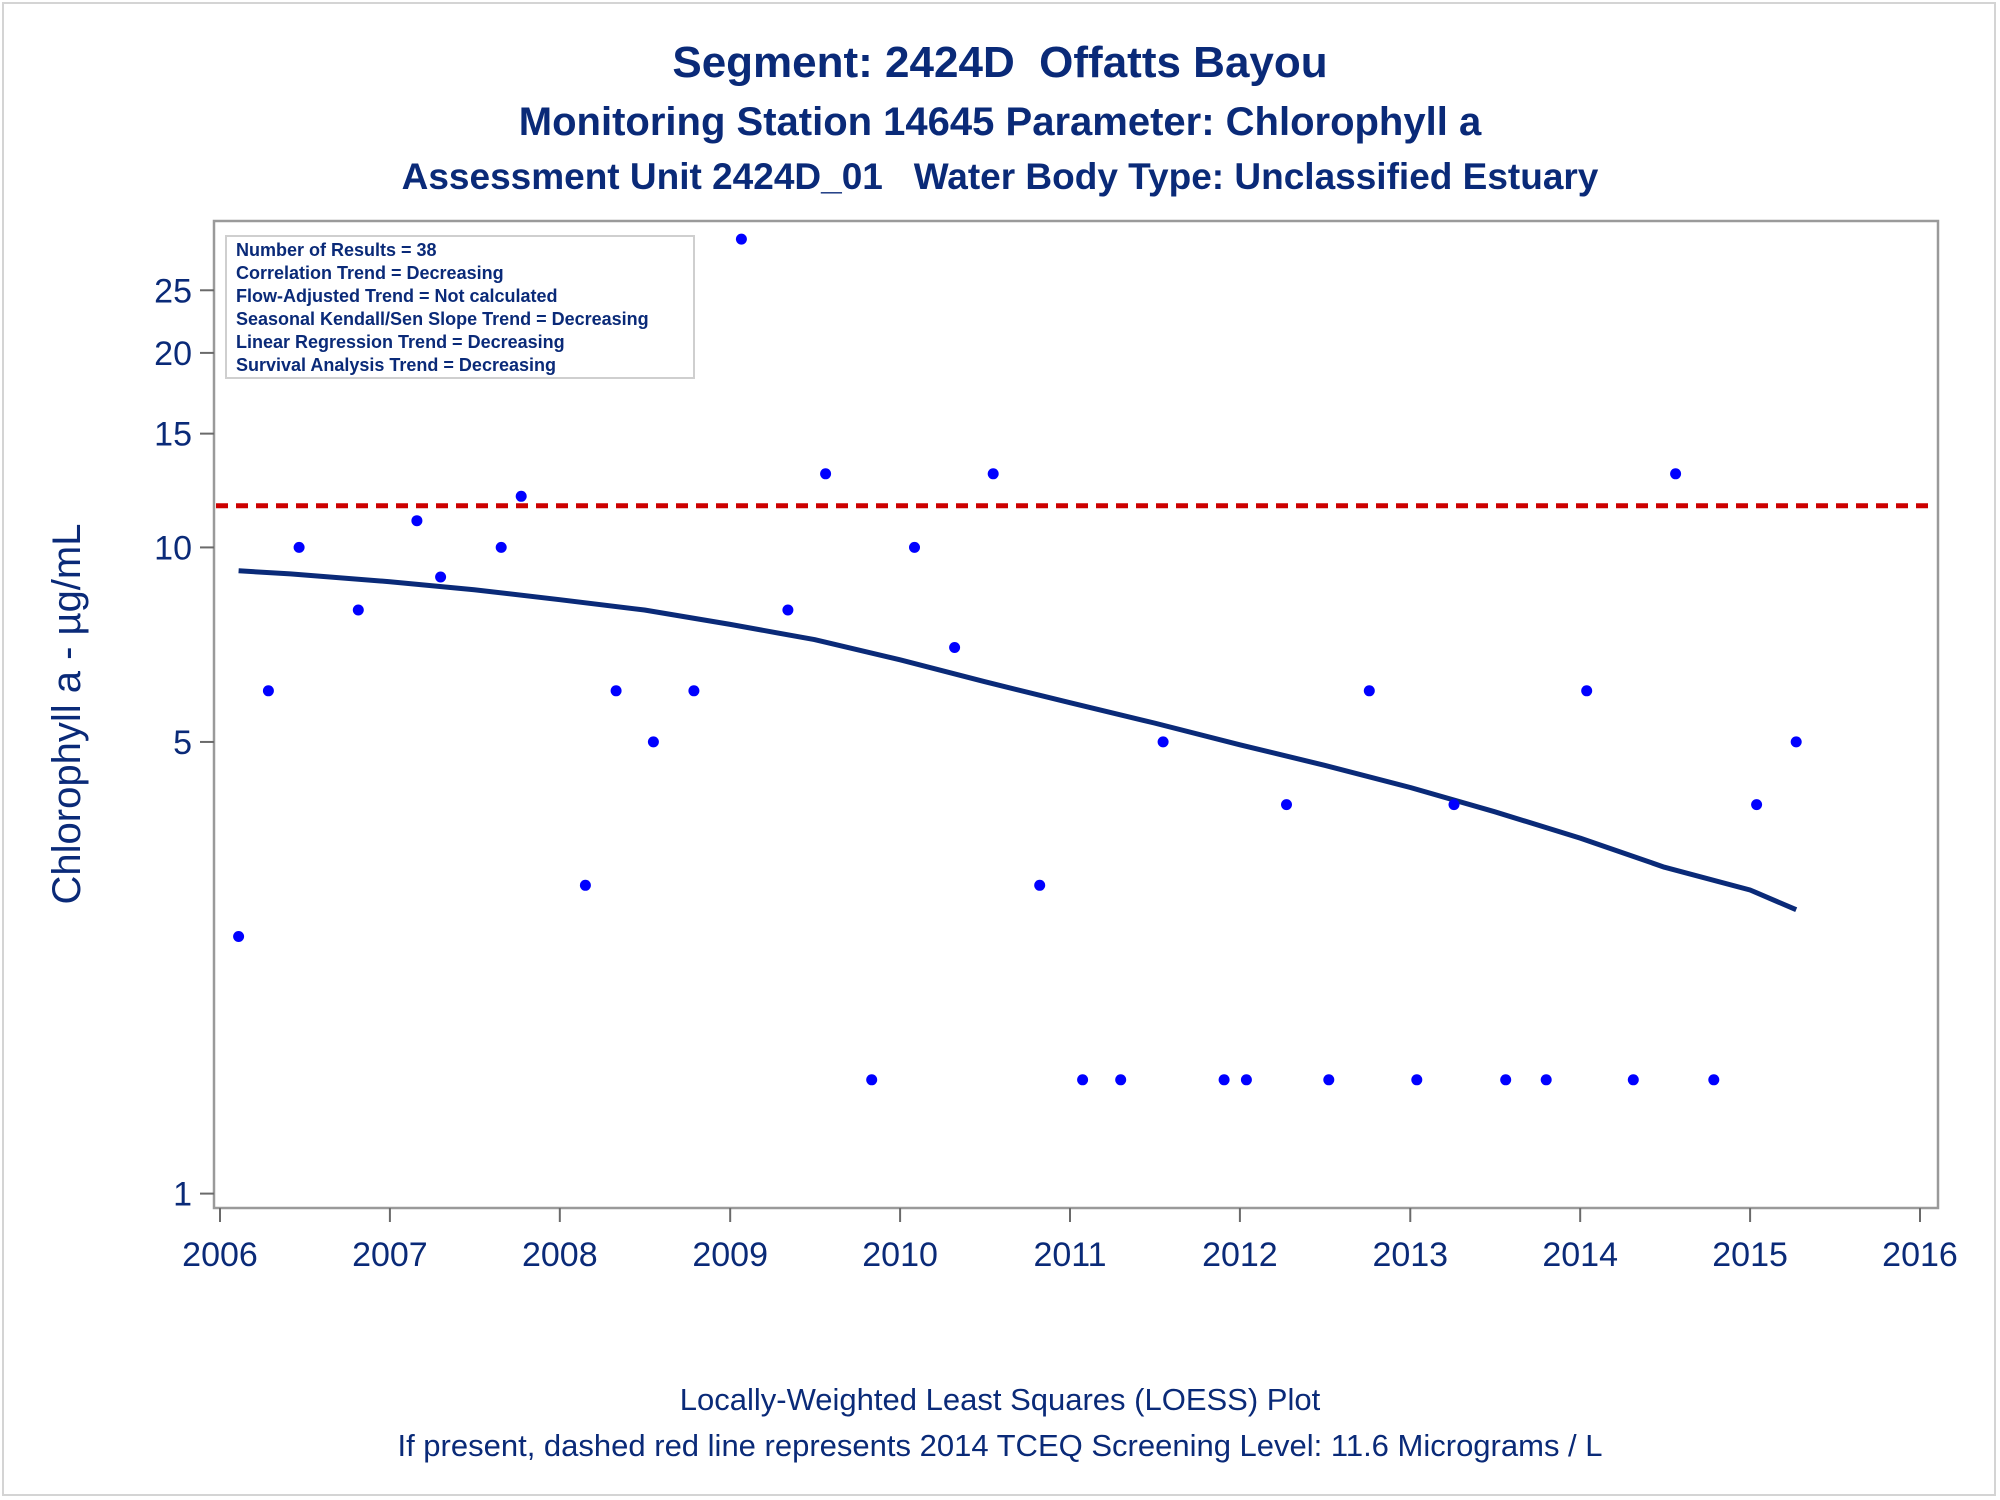  Describe the element at coordinates (1580, 1255) in the screenshot. I see `x-tick-label: 2014` at that location.